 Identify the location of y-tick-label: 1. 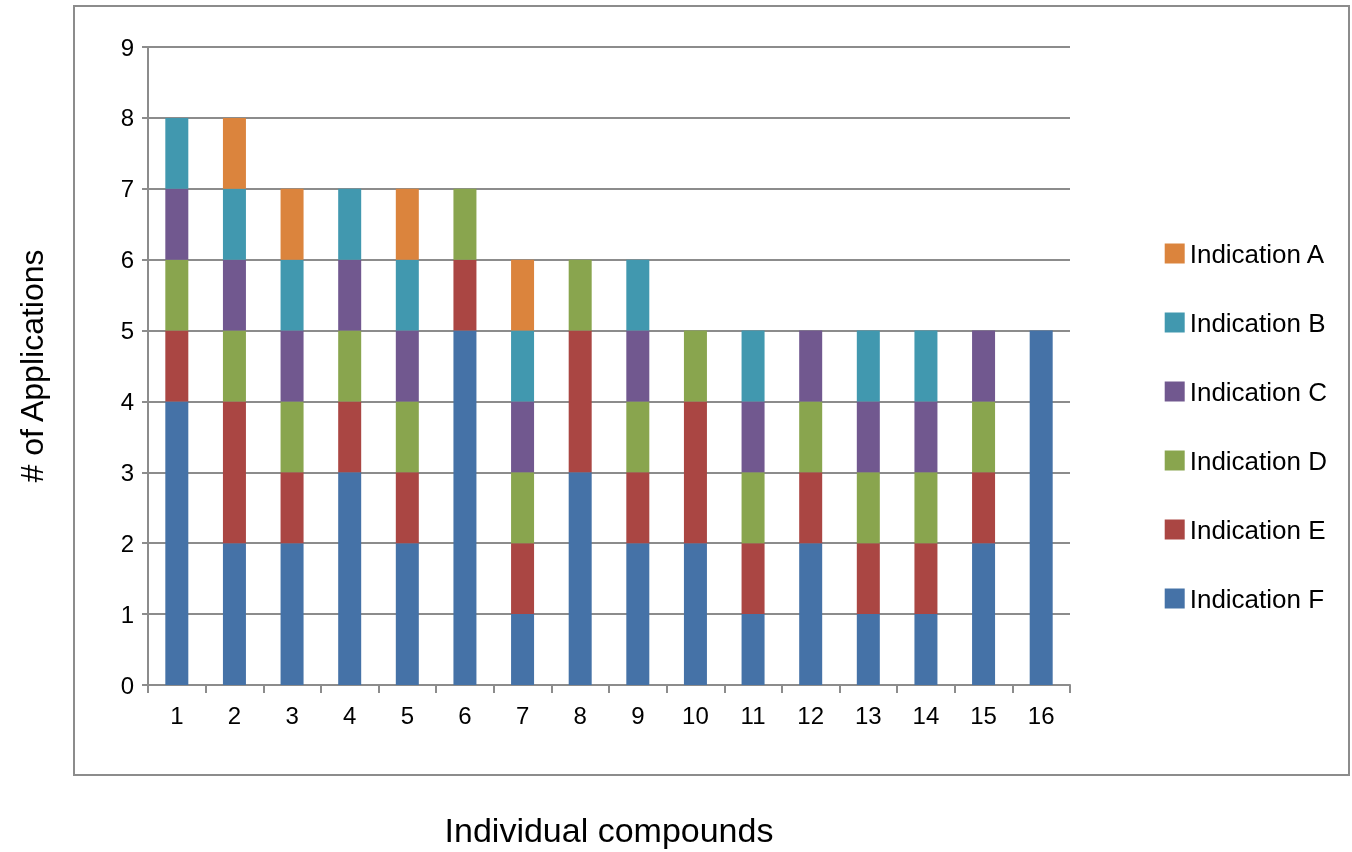
(127, 614).